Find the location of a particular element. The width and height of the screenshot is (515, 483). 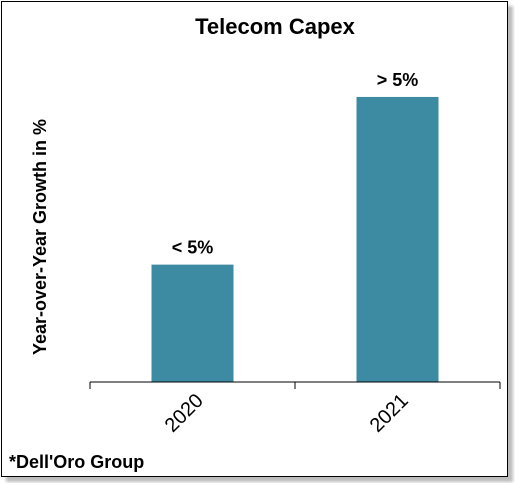

chart-title: Telecom Capex is located at coordinates (275, 26).